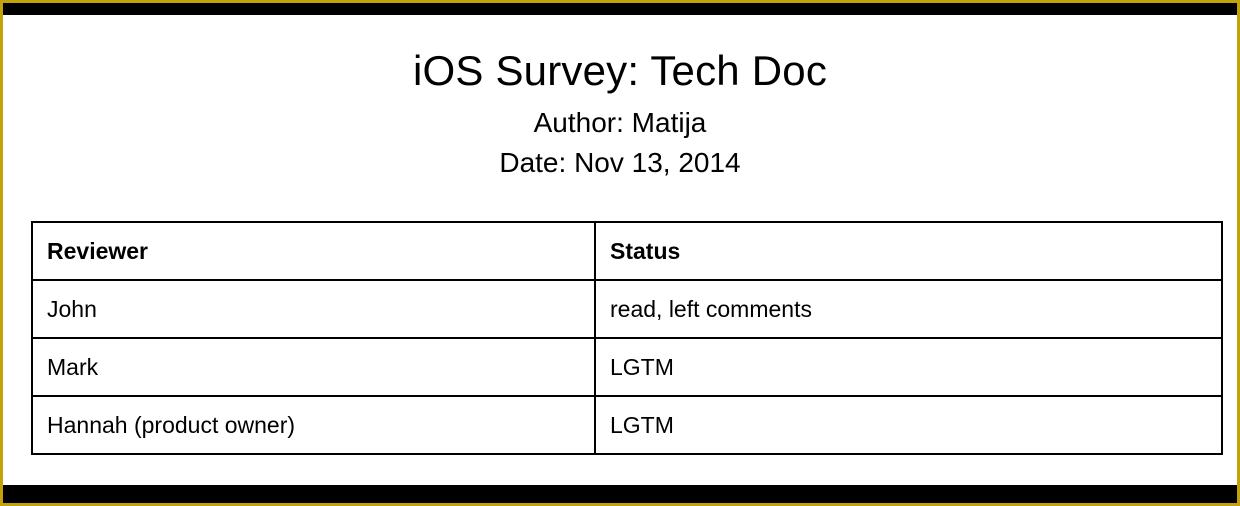 The image size is (1240, 506). Describe the element at coordinates (313, 425) in the screenshot. I see `cell-reviewer: Hannah (product owner)` at that location.